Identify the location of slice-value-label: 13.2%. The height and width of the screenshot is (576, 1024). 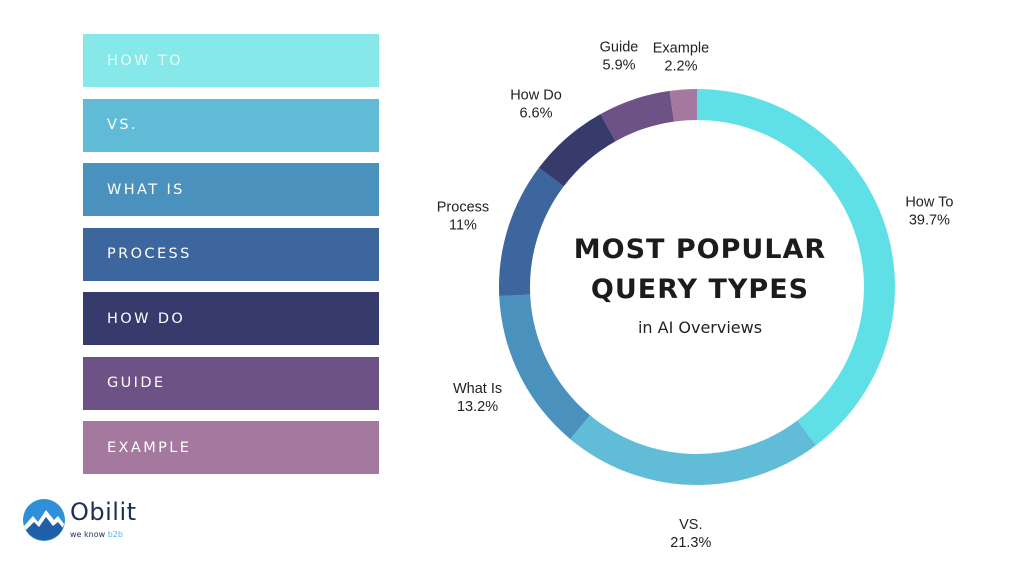
(477, 407).